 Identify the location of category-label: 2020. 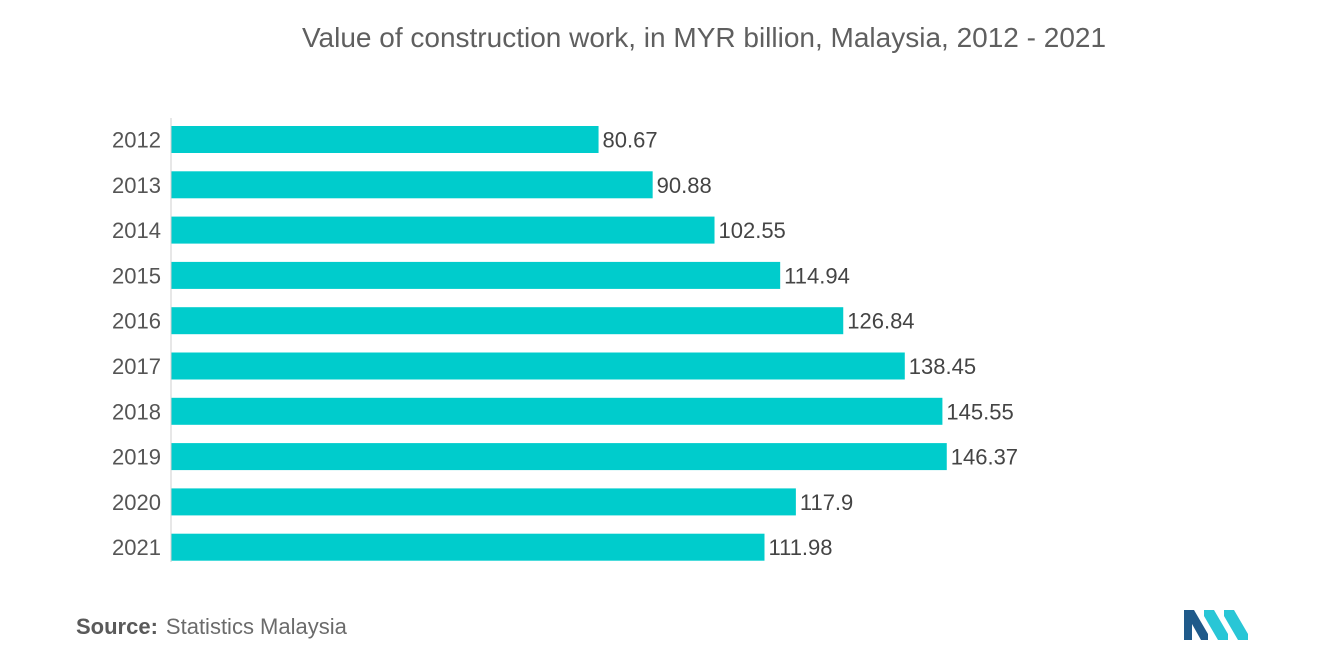
(136, 502).